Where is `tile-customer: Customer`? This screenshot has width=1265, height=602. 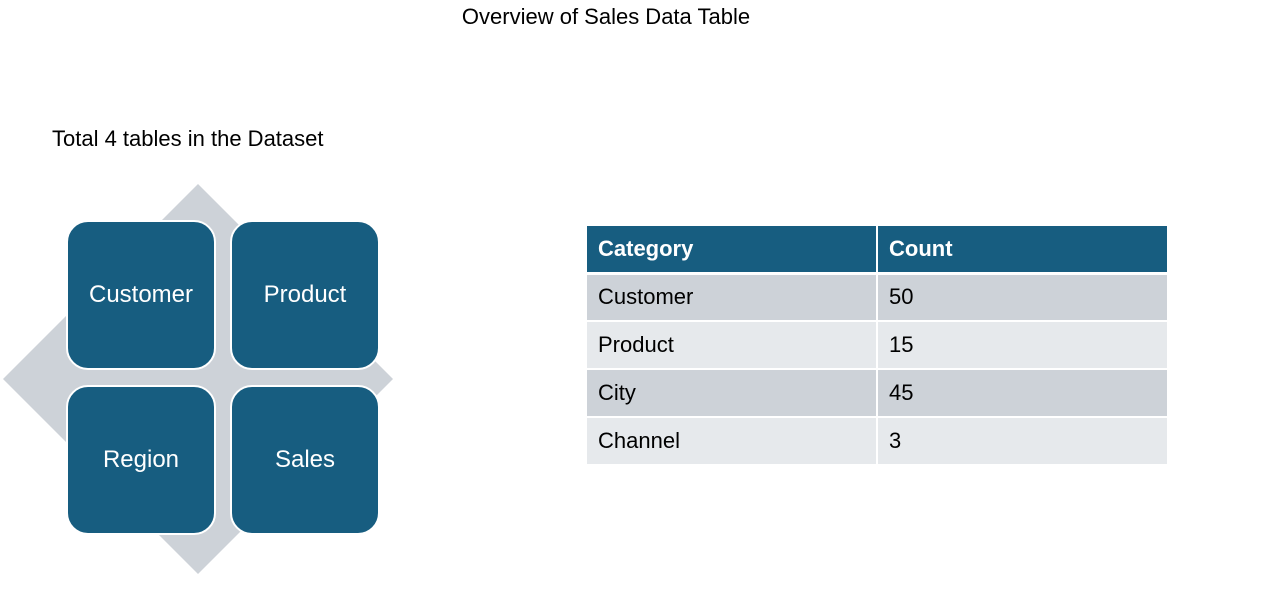 tile-customer: Customer is located at coordinates (141, 295).